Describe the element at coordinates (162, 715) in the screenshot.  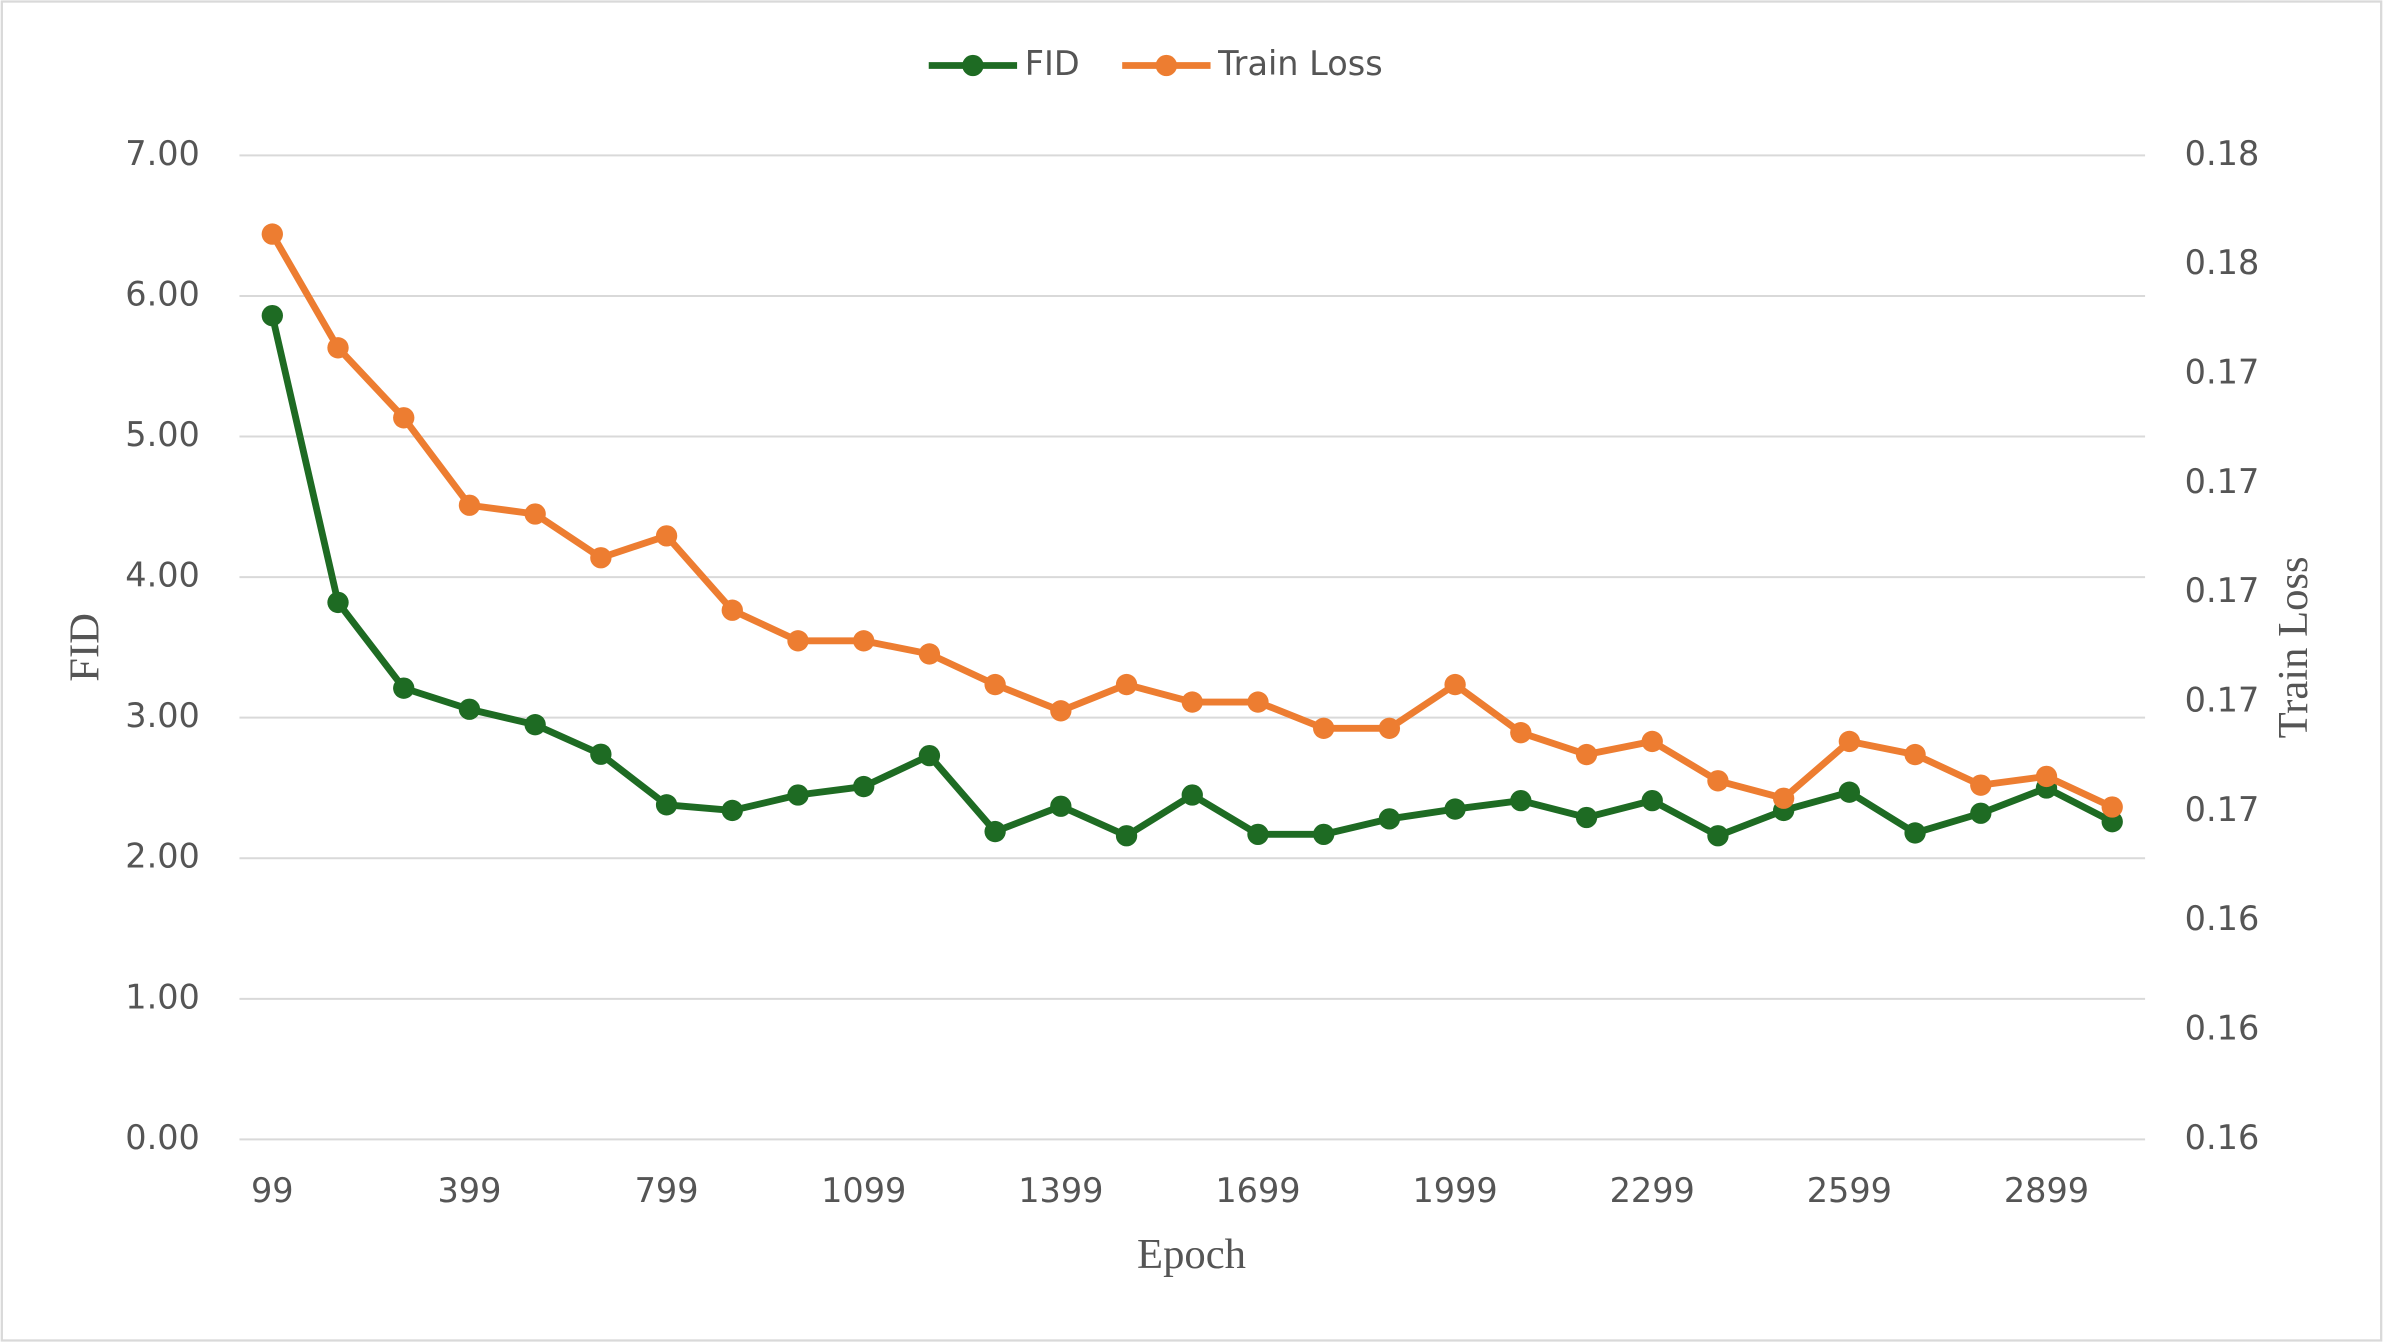
I see `y-tick-label: 3.00` at that location.